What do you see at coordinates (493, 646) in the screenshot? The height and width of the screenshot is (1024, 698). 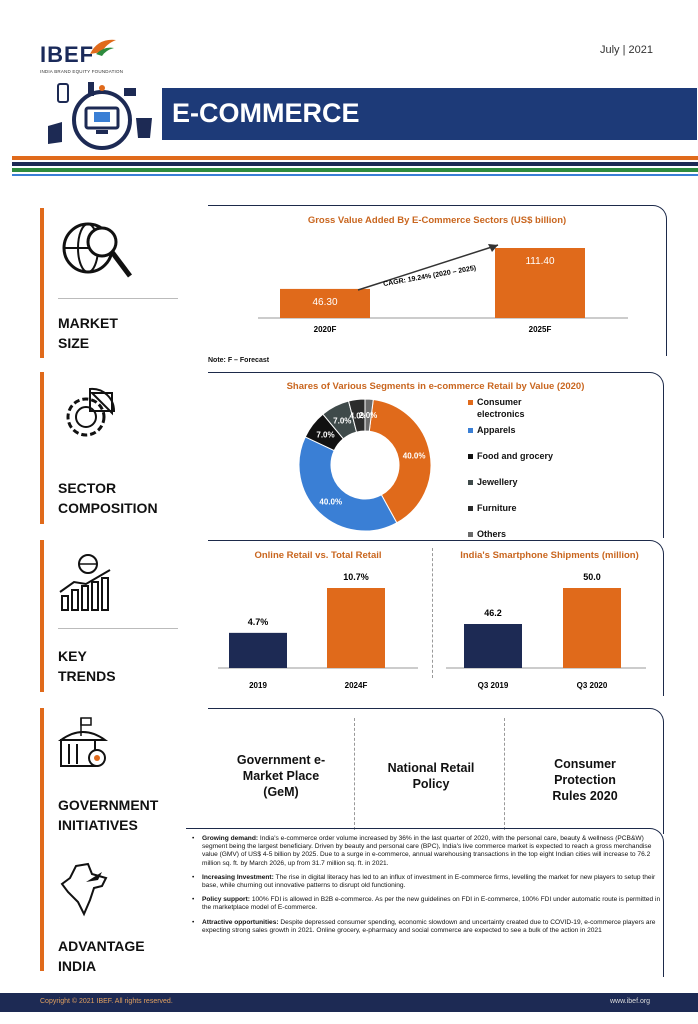 I see `phone-bar` at bounding box center [493, 646].